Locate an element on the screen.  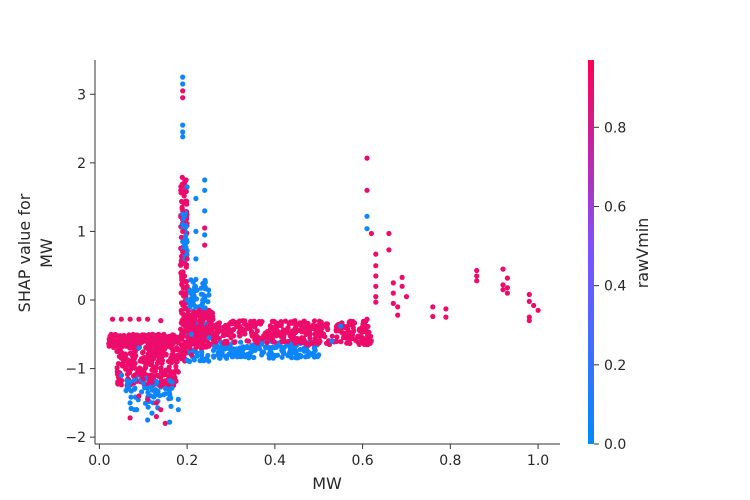
y-tick-label: −1 is located at coordinates (75, 370).